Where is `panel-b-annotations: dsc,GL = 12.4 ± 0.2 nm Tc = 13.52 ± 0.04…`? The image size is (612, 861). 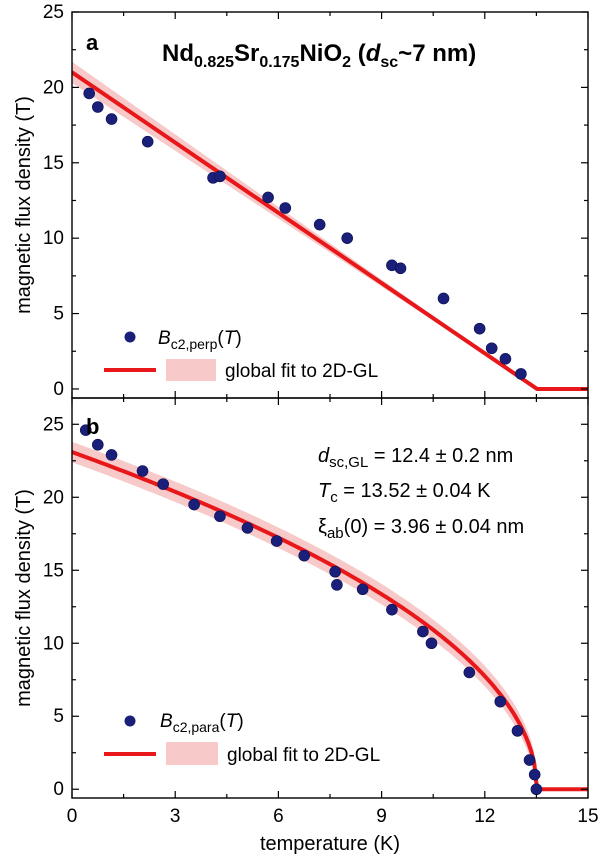 panel-b-annotations: dsc,GL = 12.4 ± 0.2 nm Tc = 13.52 ± 0.04… is located at coordinates (421, 493).